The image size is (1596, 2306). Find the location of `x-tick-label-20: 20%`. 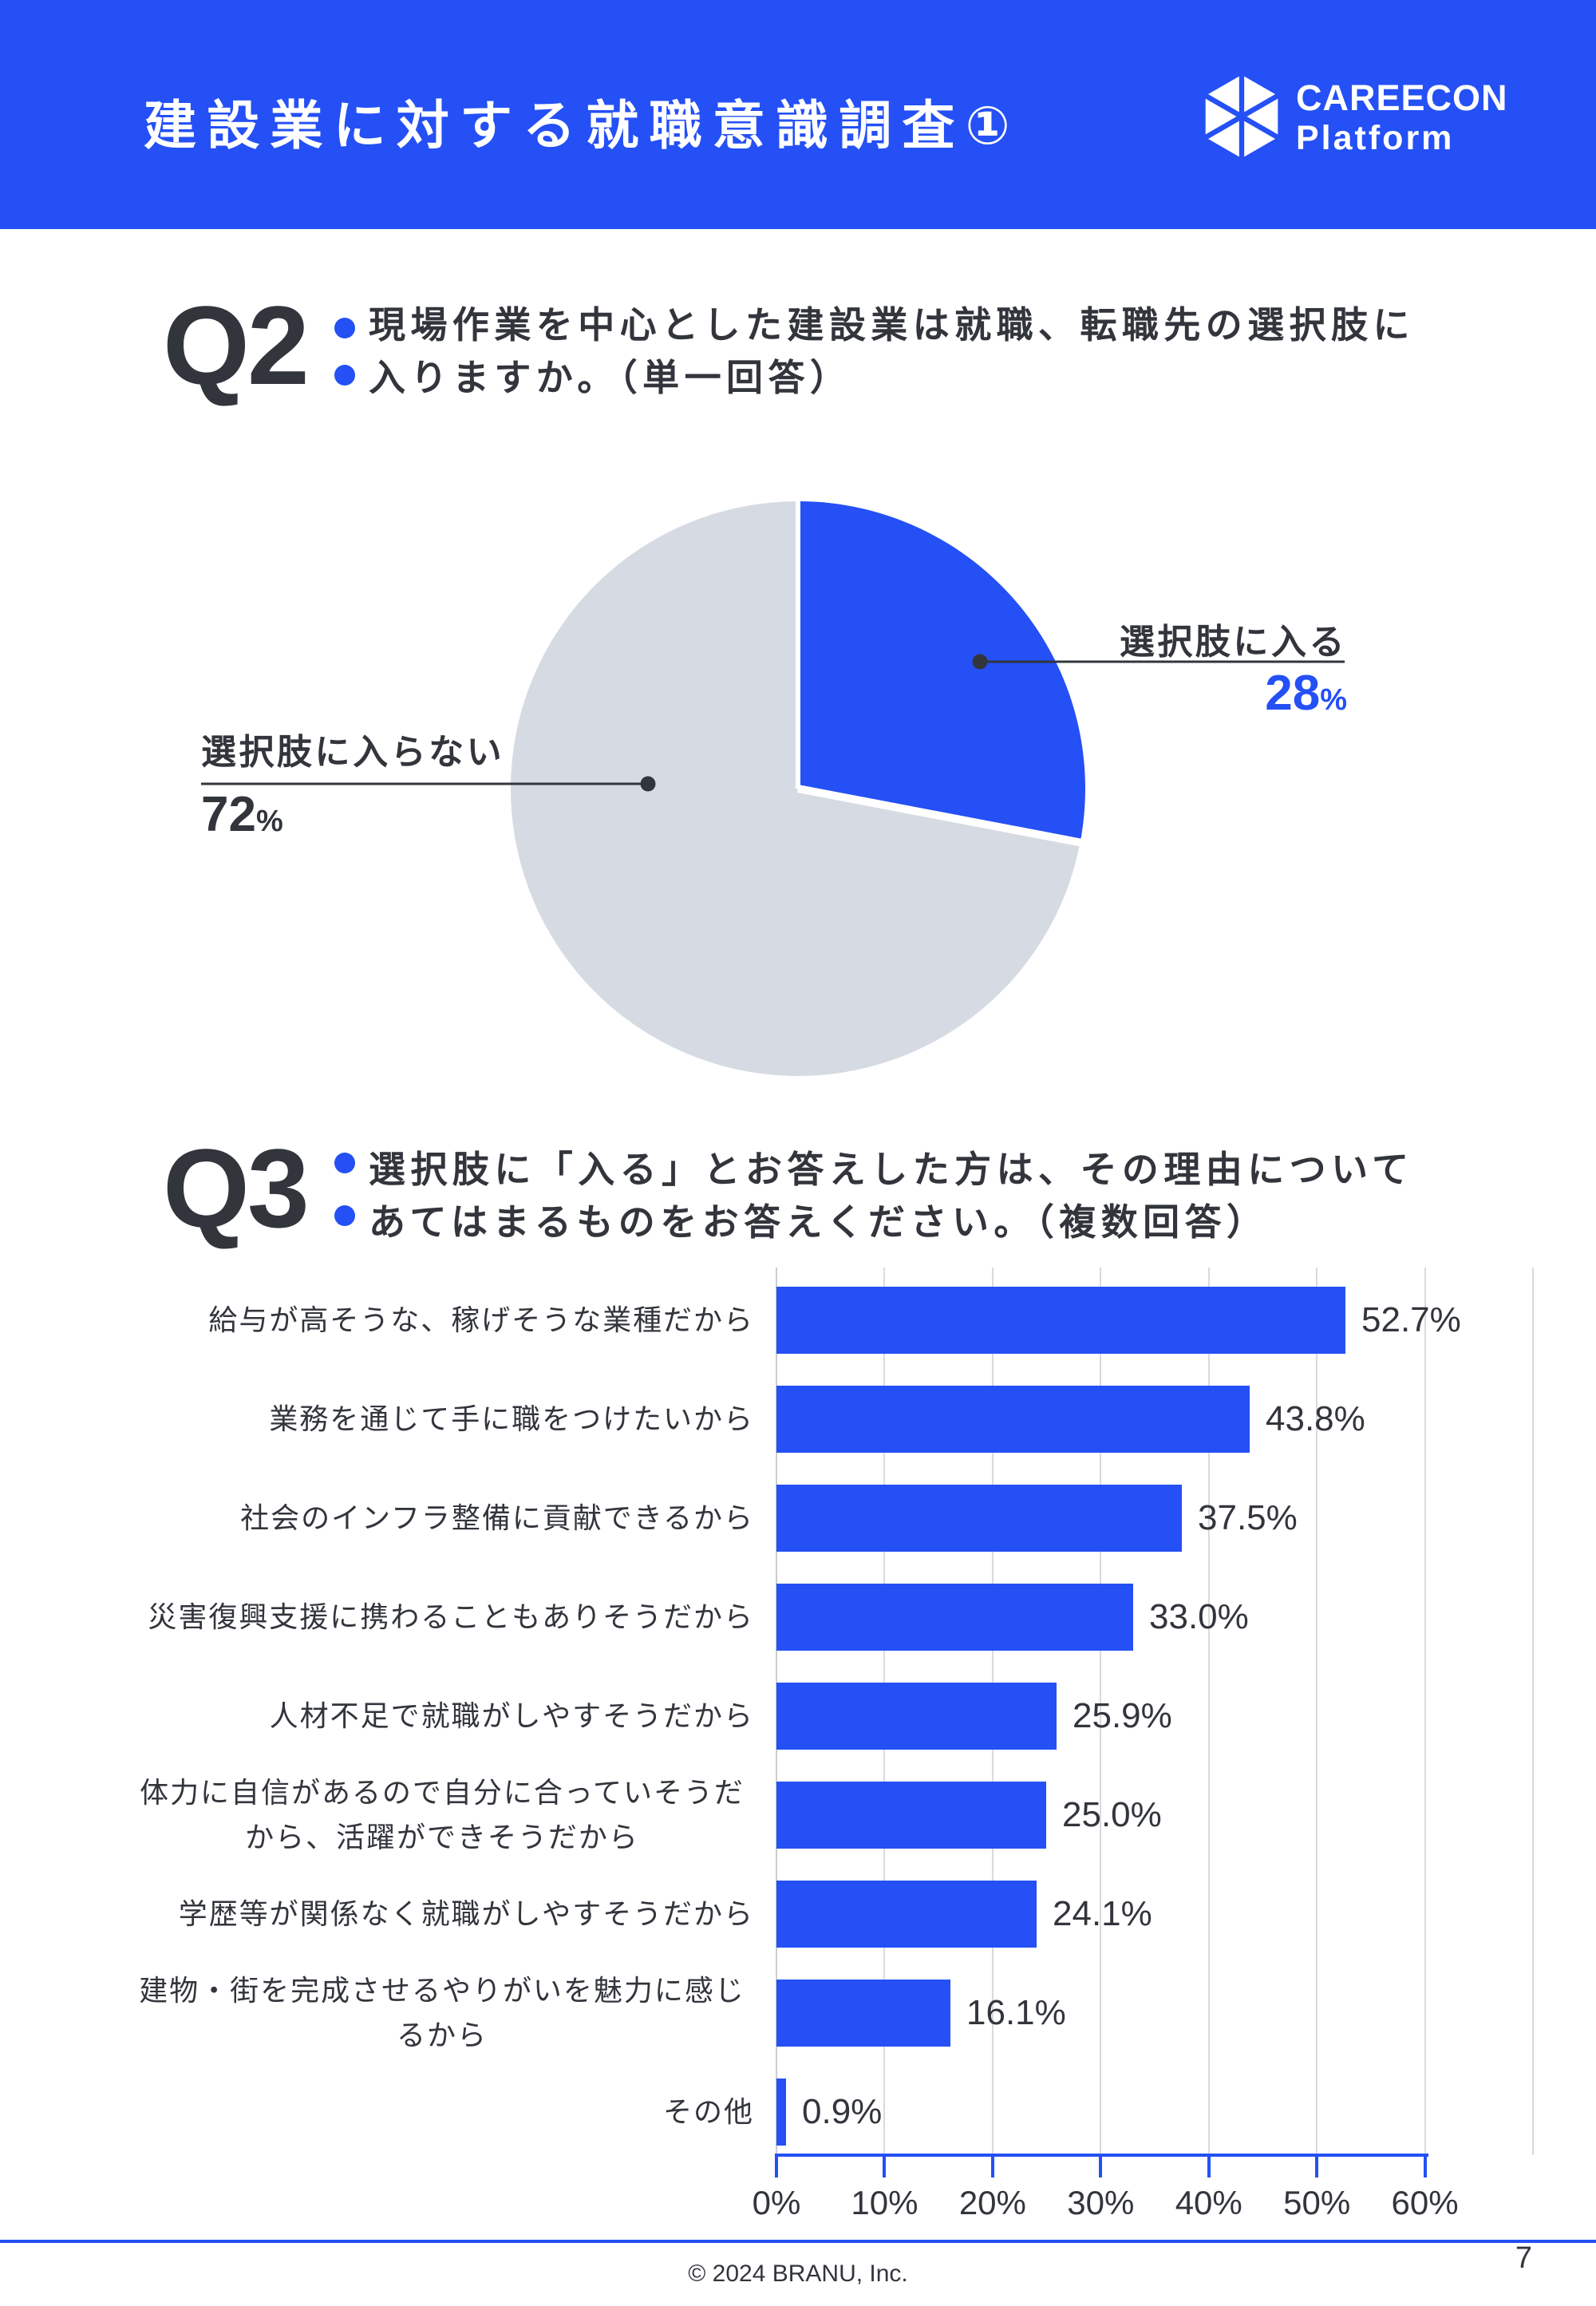

x-tick-label-20: 20% is located at coordinates (992, 2202).